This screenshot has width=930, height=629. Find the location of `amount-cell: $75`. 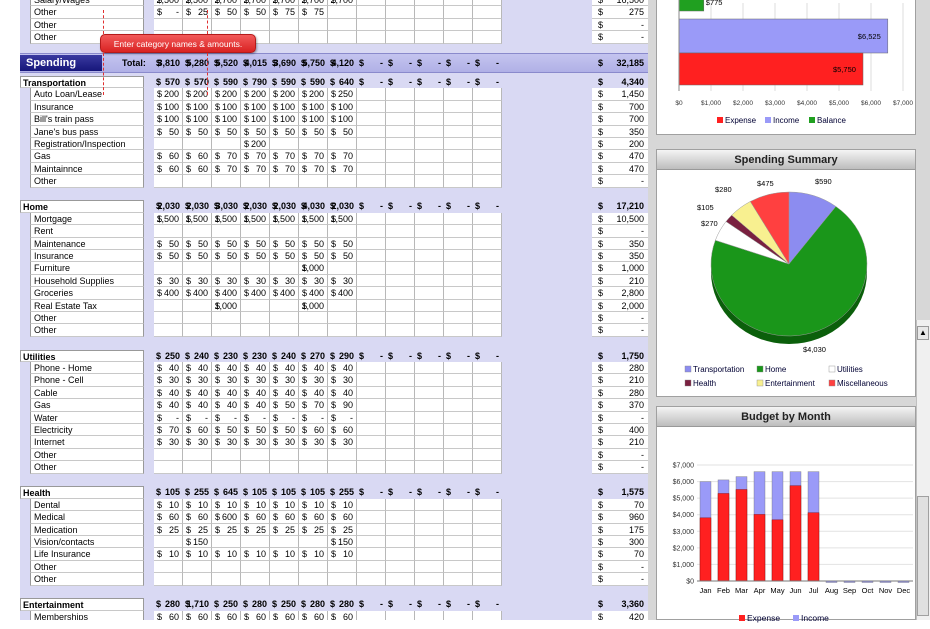

amount-cell: $75 is located at coordinates (284, 12).